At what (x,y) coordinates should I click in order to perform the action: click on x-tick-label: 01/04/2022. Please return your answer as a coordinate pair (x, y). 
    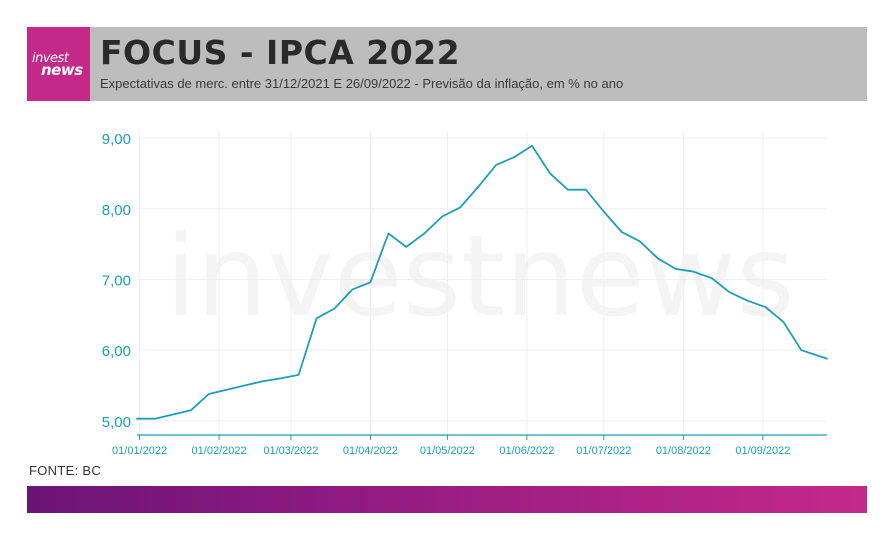
    Looking at the image, I should click on (370, 451).